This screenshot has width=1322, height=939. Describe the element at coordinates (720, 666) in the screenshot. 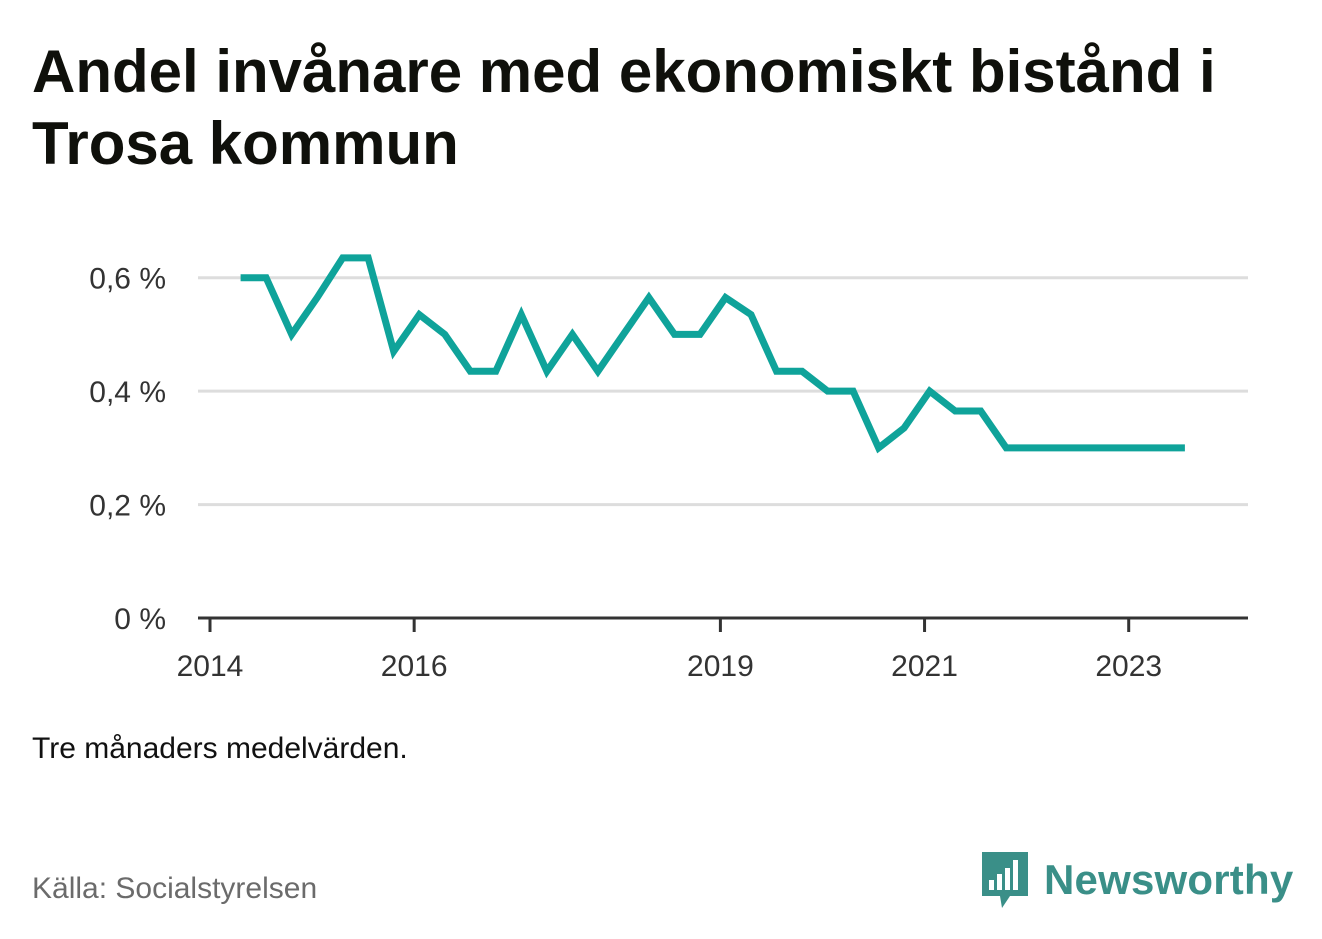

I see `x-tick-label: 2019` at that location.